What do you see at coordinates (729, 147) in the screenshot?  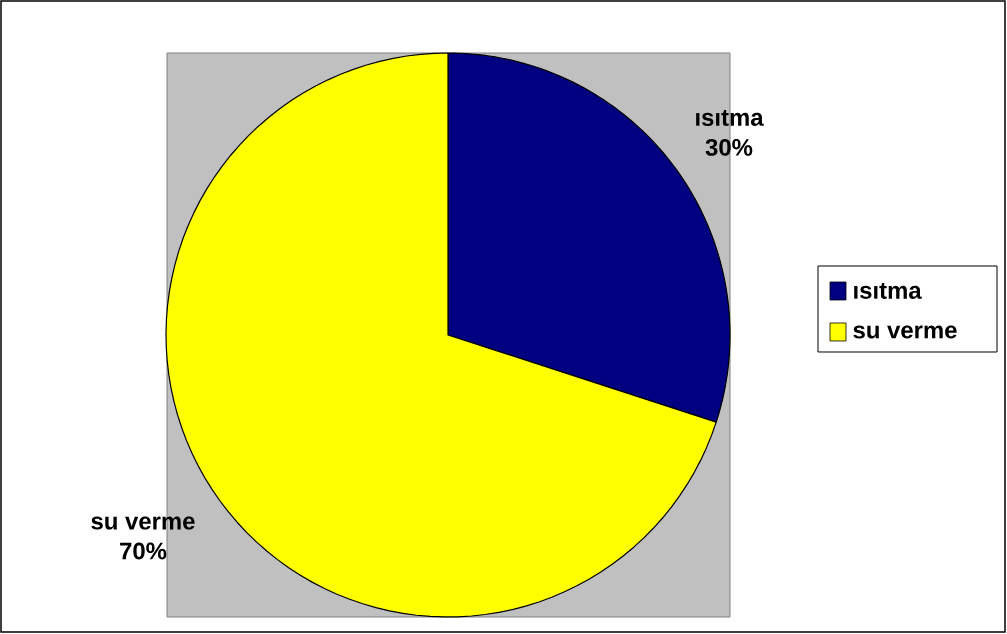 I see `data-label: 30%` at bounding box center [729, 147].